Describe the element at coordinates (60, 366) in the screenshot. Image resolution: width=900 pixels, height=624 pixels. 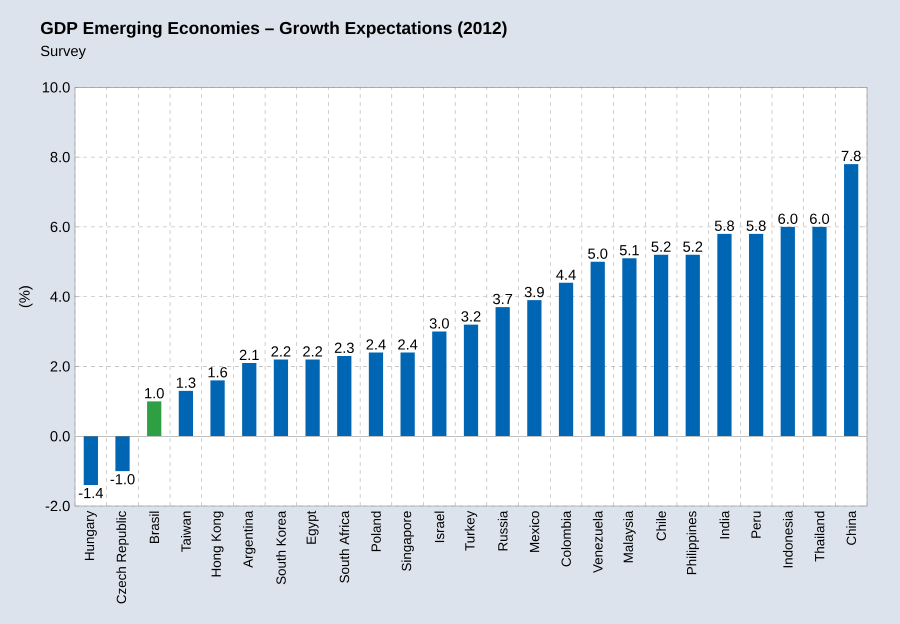
I see `y-tick-label: 2.0` at that location.